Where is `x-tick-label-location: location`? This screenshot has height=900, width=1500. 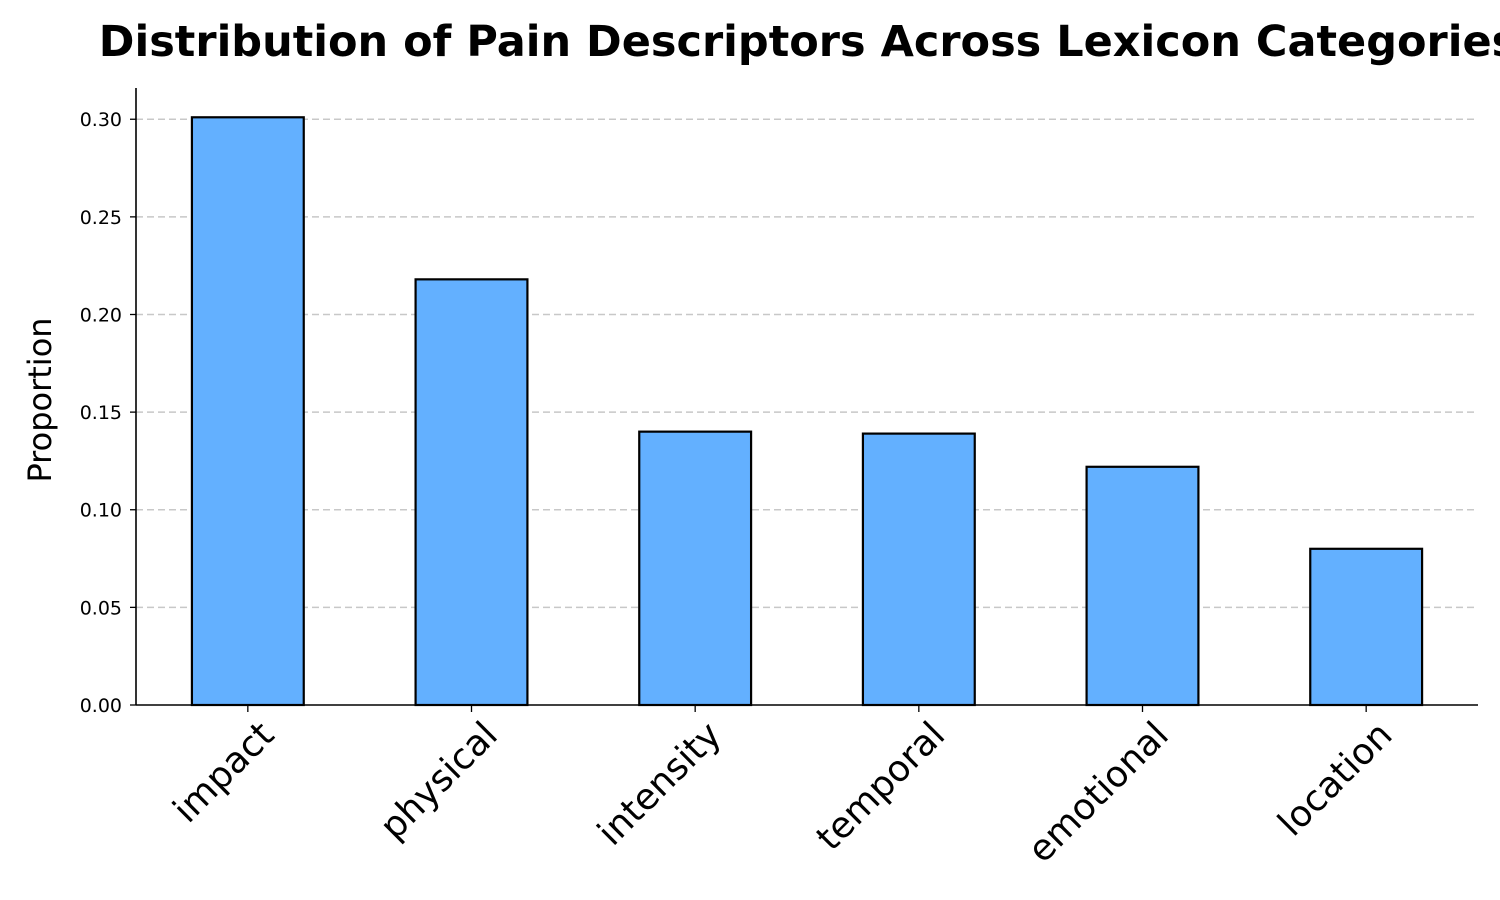
x-tick-label-location: location is located at coordinates (1336, 779).